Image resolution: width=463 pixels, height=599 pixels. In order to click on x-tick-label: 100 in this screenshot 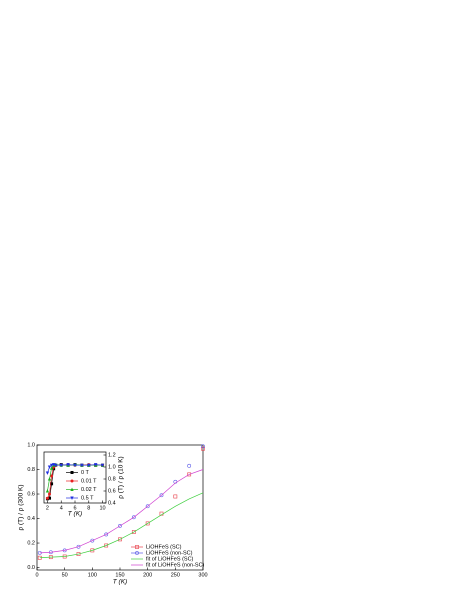, I will do `click(92, 575)`.